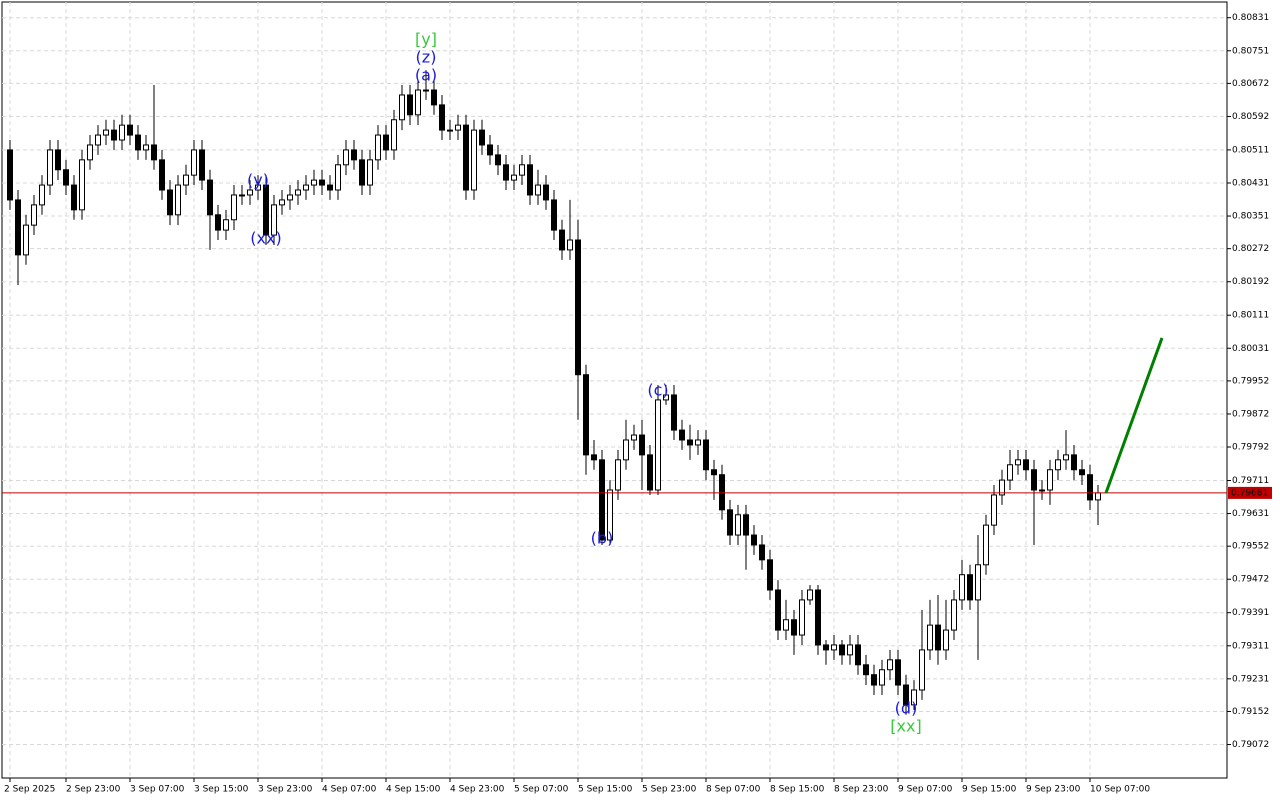 This screenshot has width=1280, height=800. What do you see at coordinates (1250, 249) in the screenshot?
I see `y-tick-label: 0.80272` at bounding box center [1250, 249].